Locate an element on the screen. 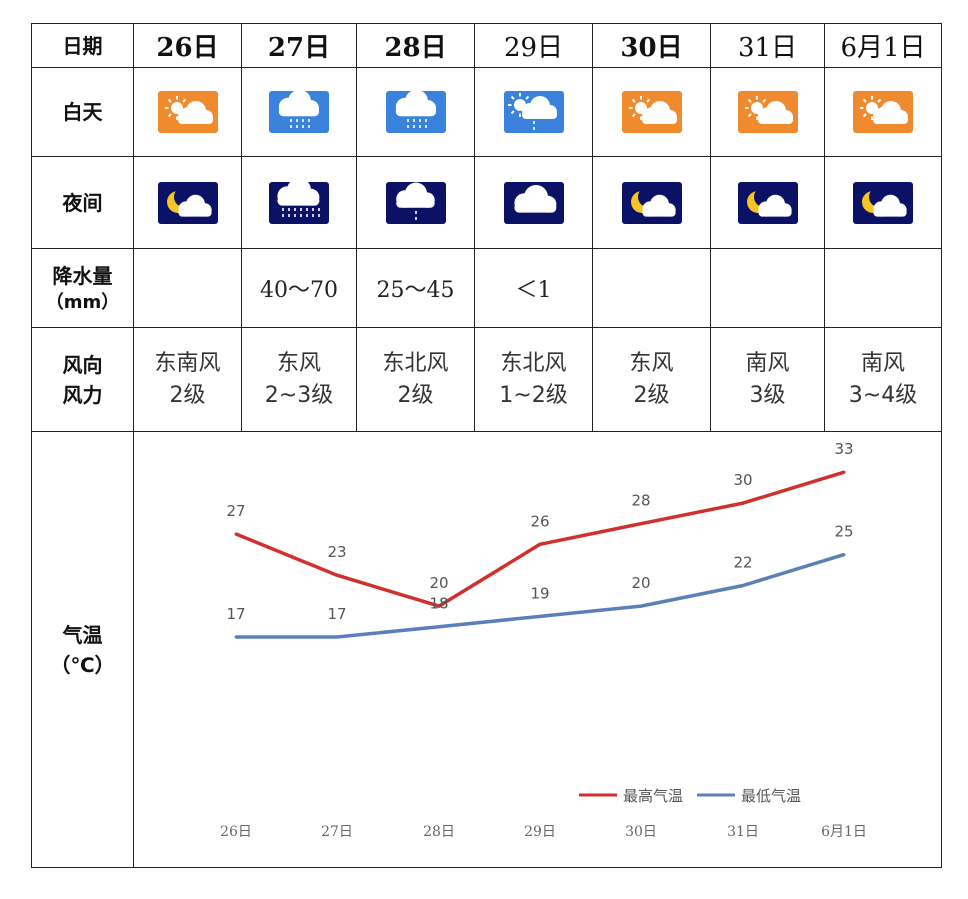  heavy-rain-cloud-icon is located at coordinates (299, 202).